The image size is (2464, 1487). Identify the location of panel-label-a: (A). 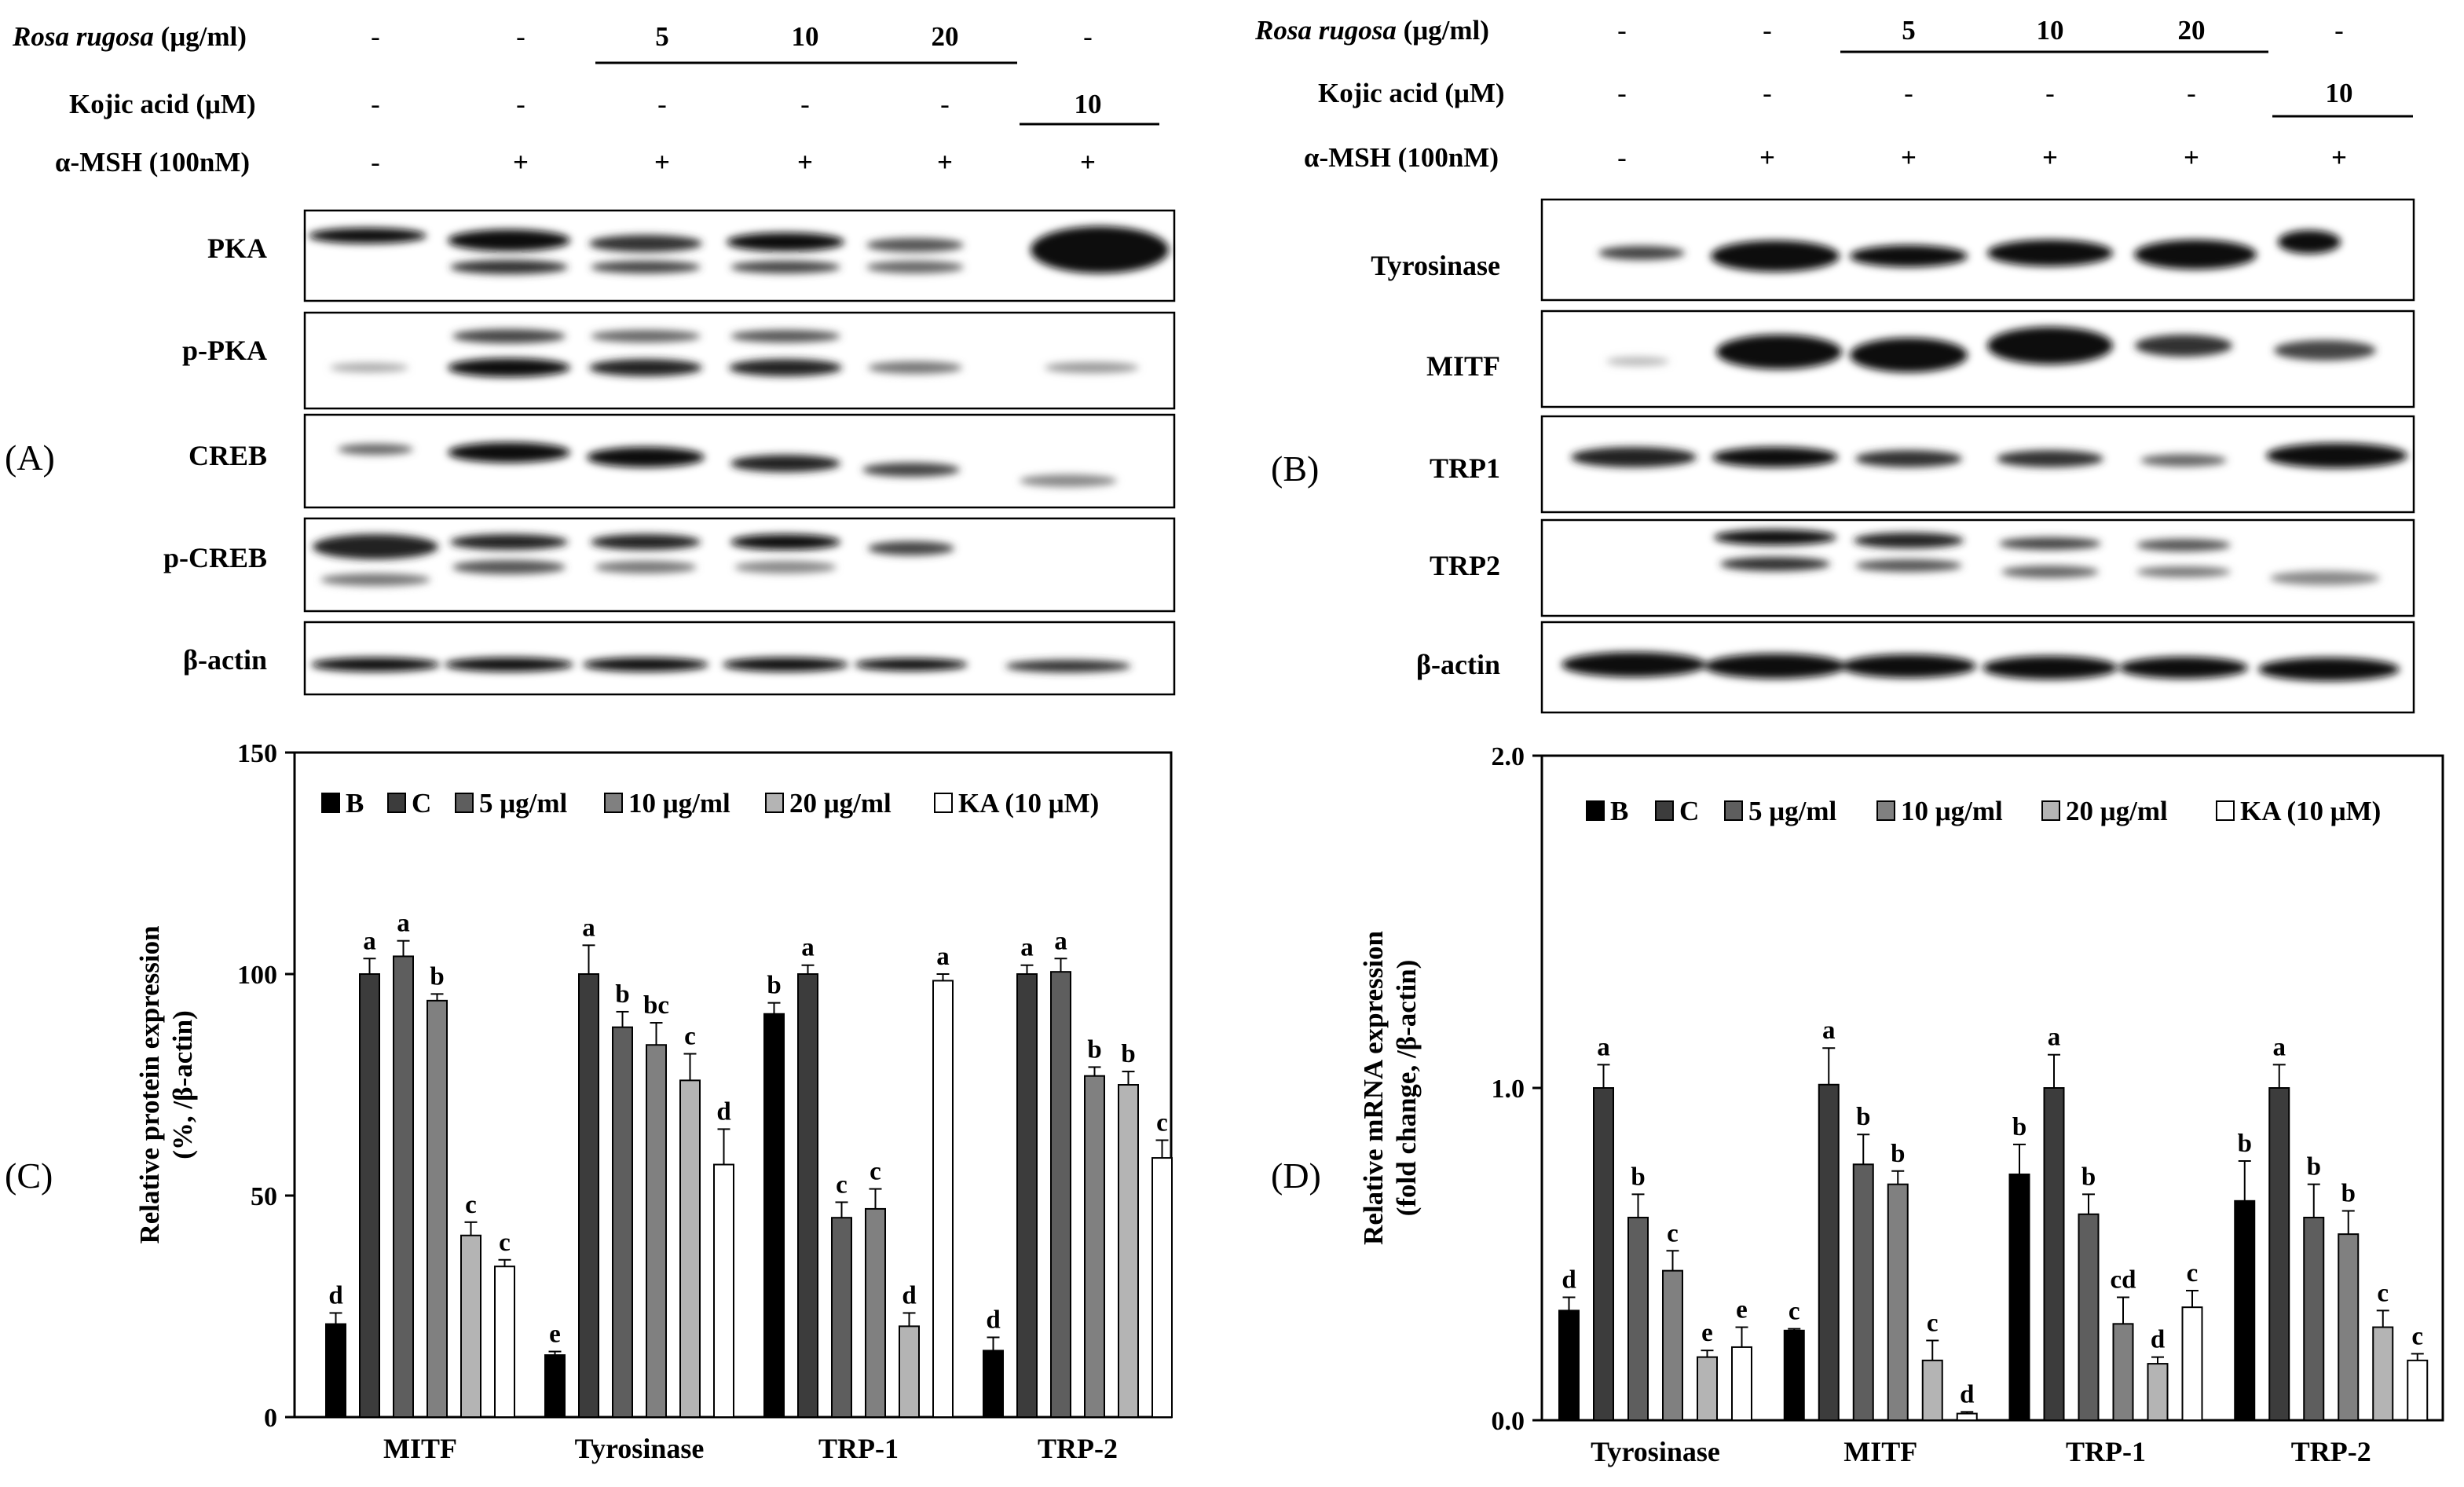
(30, 458).